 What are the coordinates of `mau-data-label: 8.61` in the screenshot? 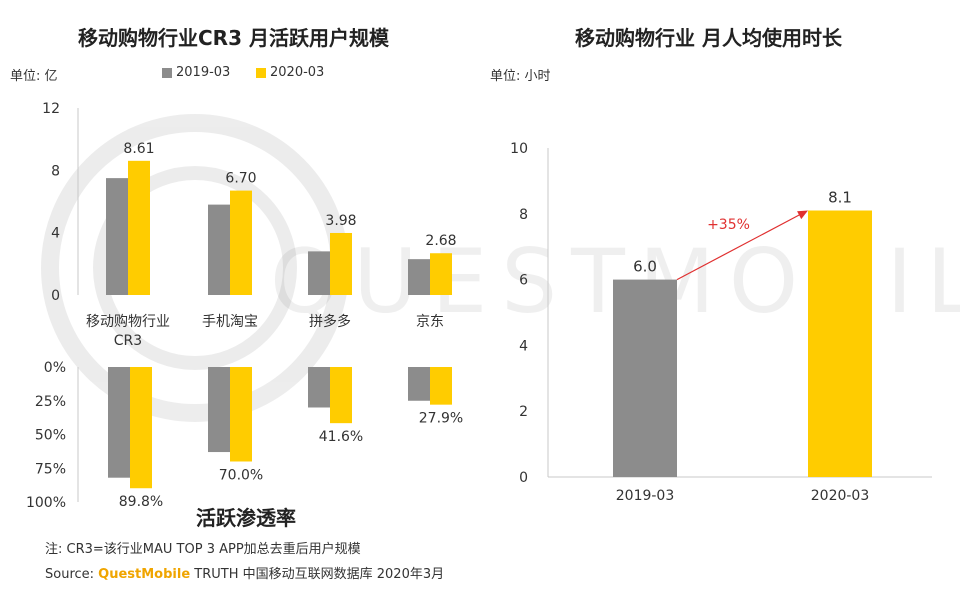 It's located at (138, 149).